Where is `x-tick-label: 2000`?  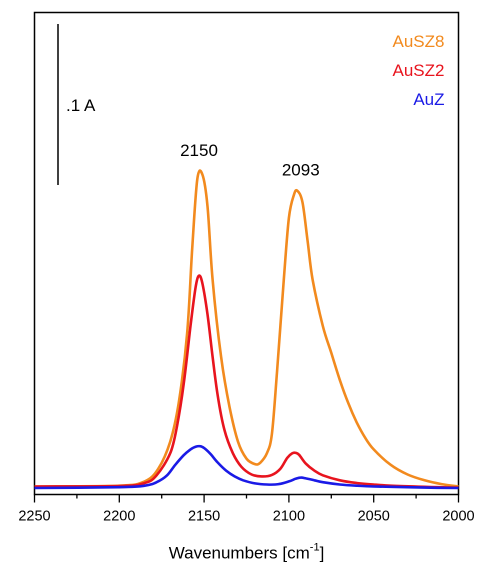 x-tick-label: 2000 is located at coordinates (458, 517).